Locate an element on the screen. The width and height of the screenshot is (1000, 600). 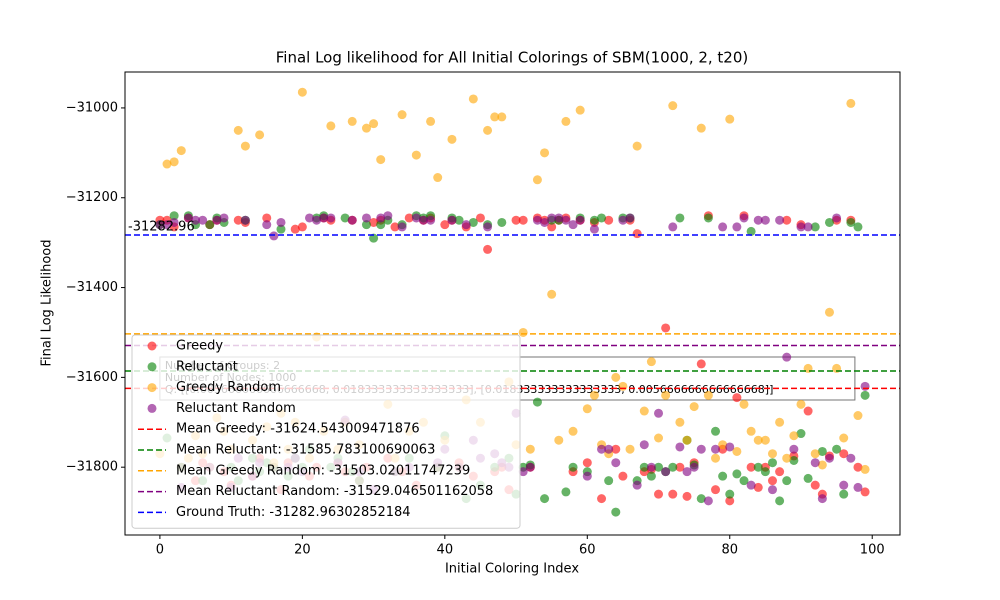
y-tick-label: −31800 is located at coordinates (92, 467).